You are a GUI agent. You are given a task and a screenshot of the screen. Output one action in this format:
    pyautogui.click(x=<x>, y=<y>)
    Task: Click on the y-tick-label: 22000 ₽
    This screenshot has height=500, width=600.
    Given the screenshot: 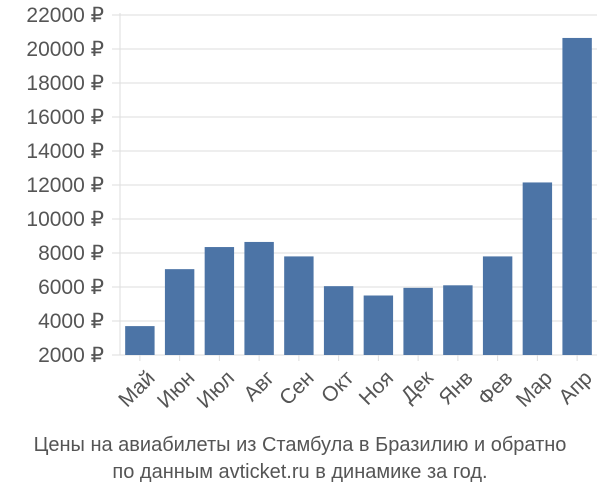 What is the action you would take?
    pyautogui.click(x=65, y=15)
    